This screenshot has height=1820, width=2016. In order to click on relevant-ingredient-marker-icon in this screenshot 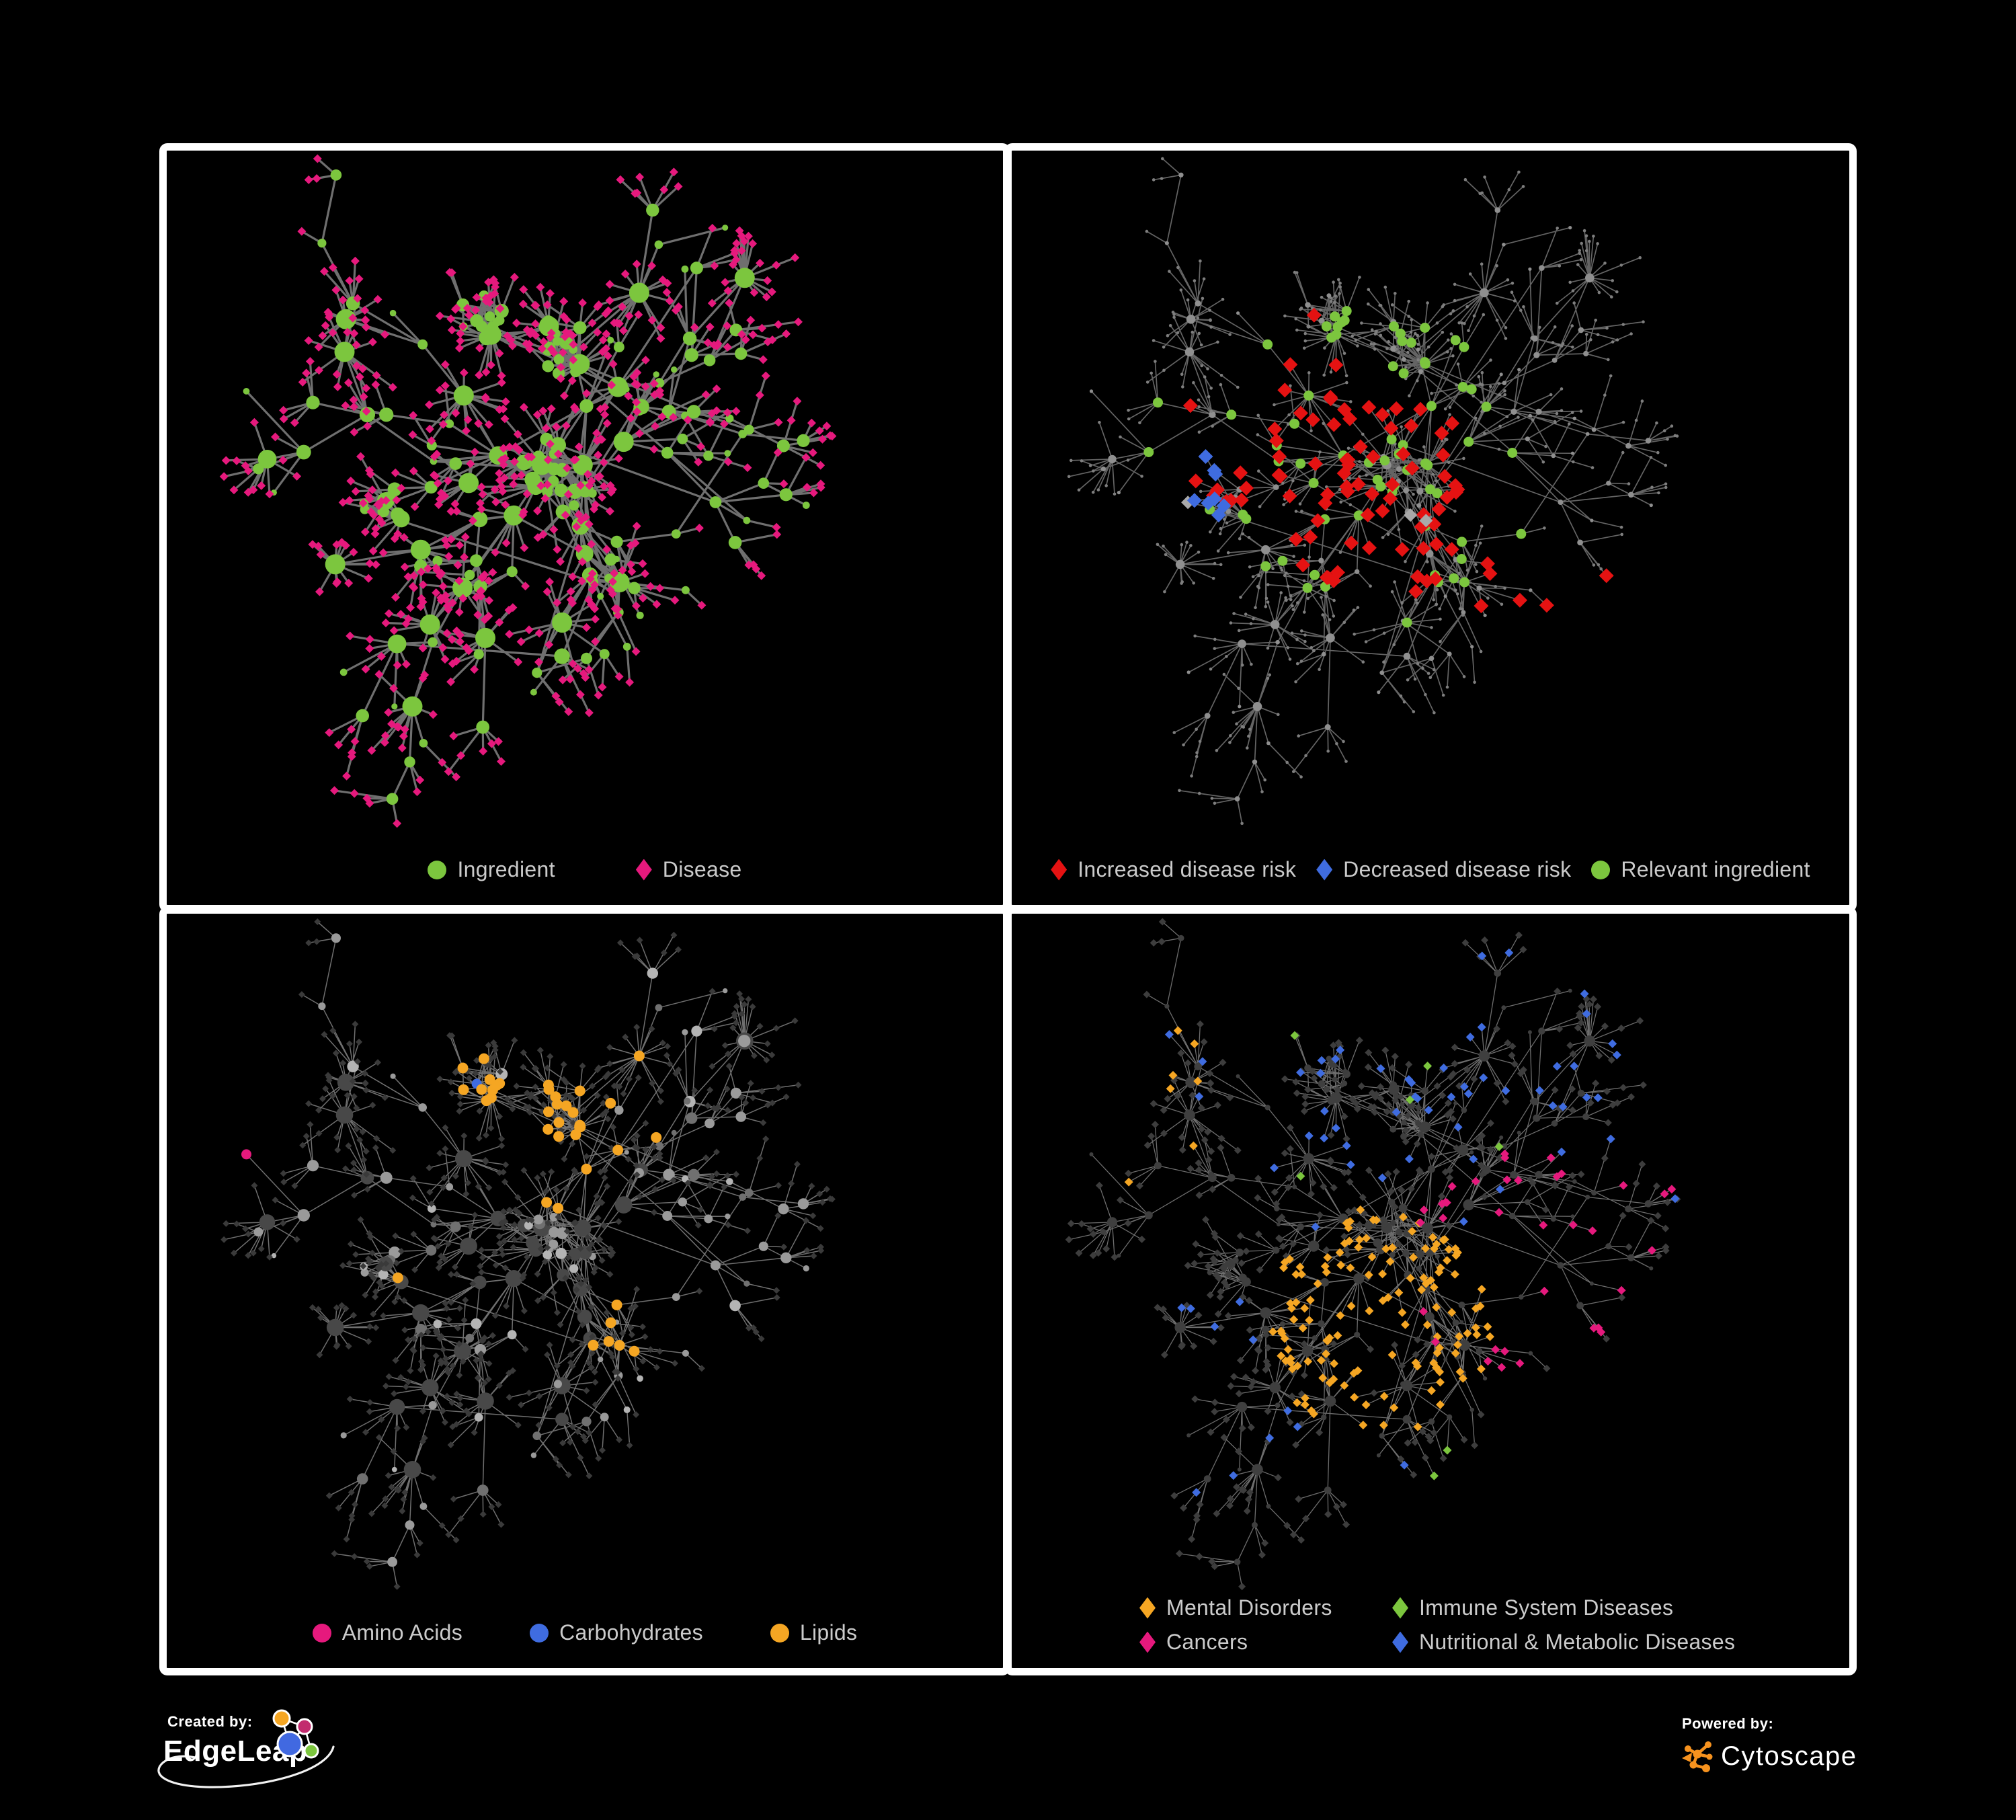, I will do `click(1601, 869)`.